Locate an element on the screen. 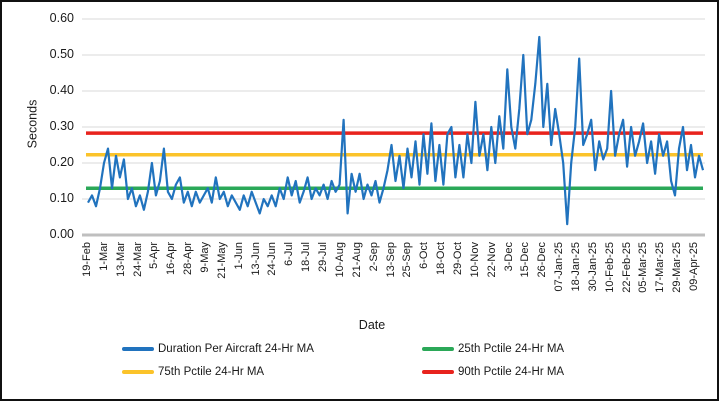 This screenshot has height=401, width=719. legend-swatch-90th-pctile is located at coordinates (438, 372).